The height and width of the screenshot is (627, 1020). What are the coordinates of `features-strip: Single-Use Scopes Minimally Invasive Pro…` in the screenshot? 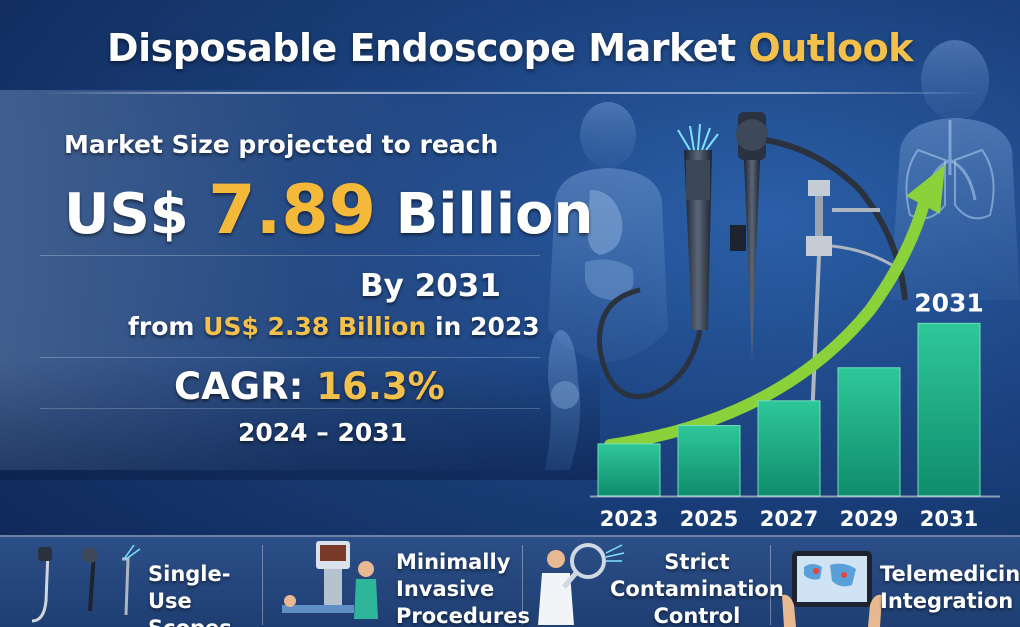 It's located at (510, 581).